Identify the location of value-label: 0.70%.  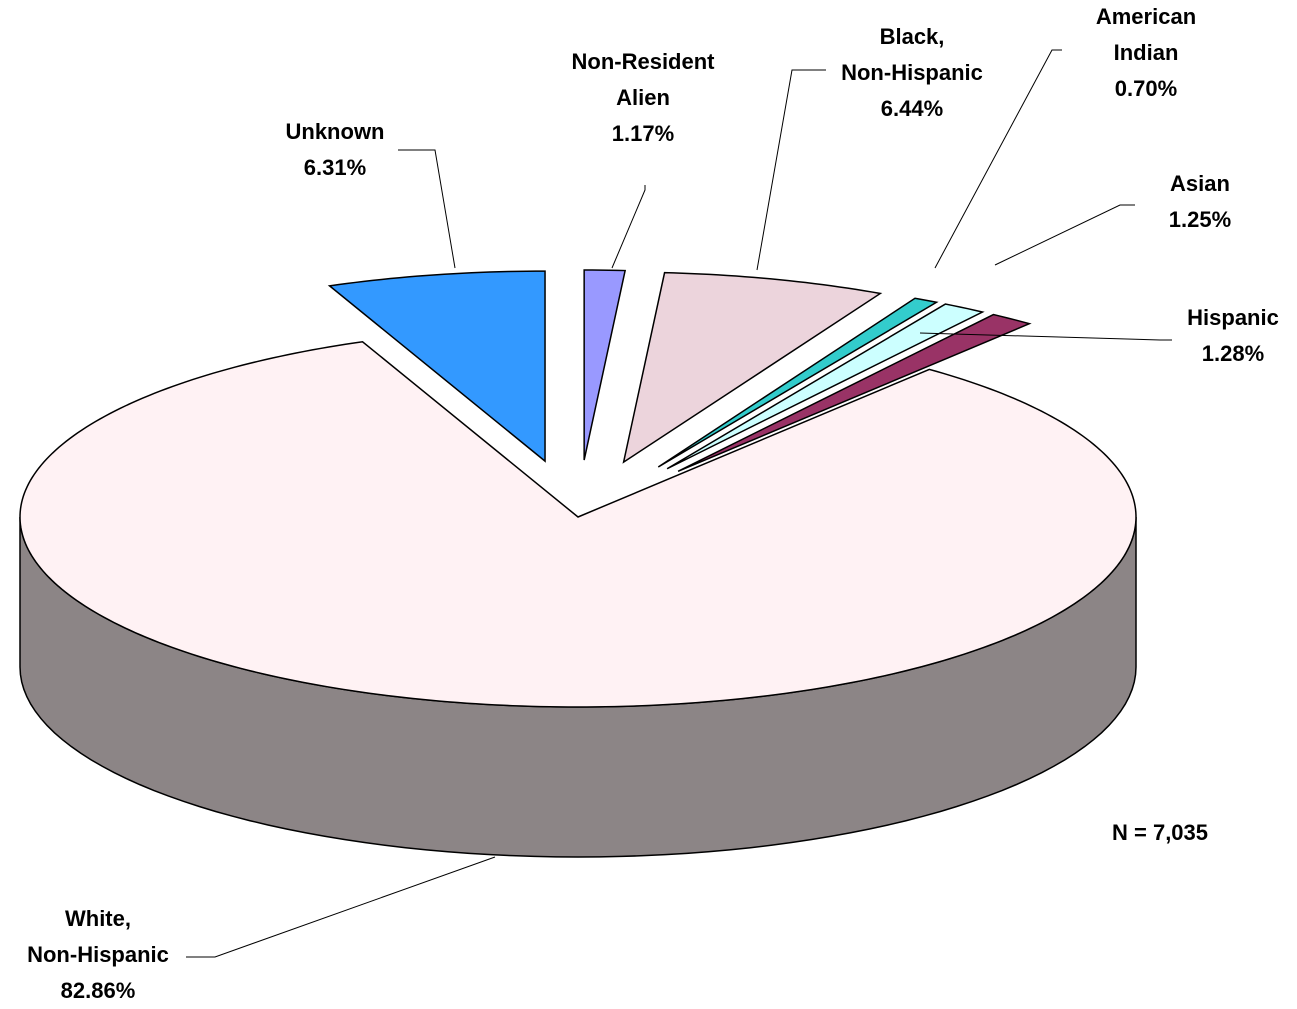
(1146, 88).